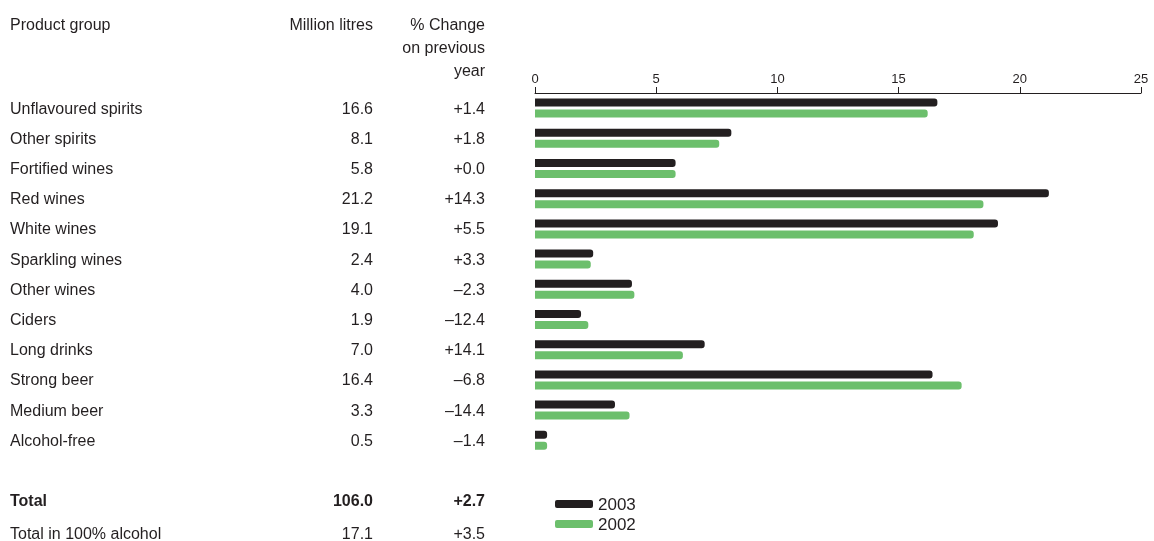 This screenshot has height=541, width=1154. I want to click on data-label: 2.4, so click(362, 259).